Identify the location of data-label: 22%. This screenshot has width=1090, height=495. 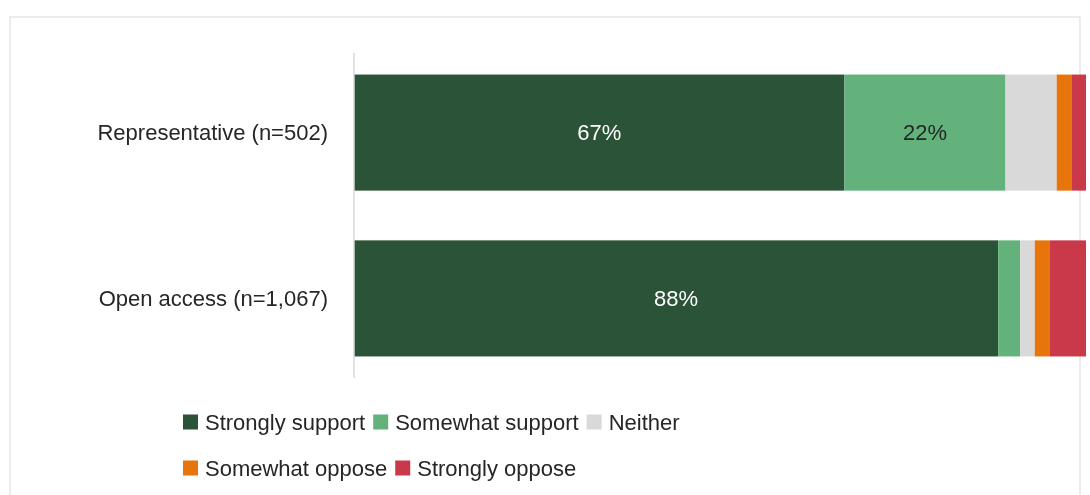
(924, 133).